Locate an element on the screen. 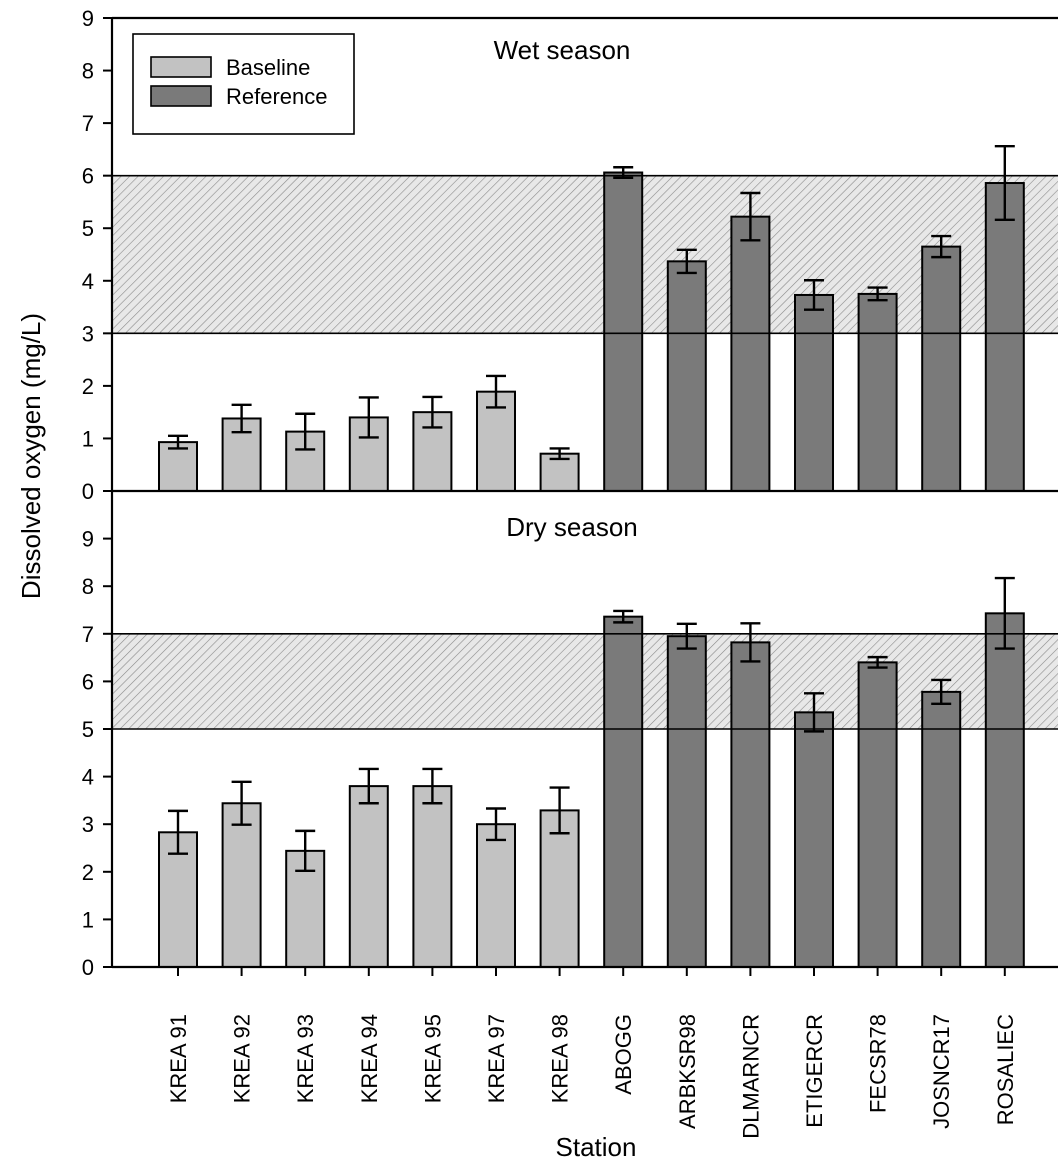 This screenshot has height=1172, width=1058. xtick-label-rosaliec: ROSALIEC is located at coordinates (1005, 1069).